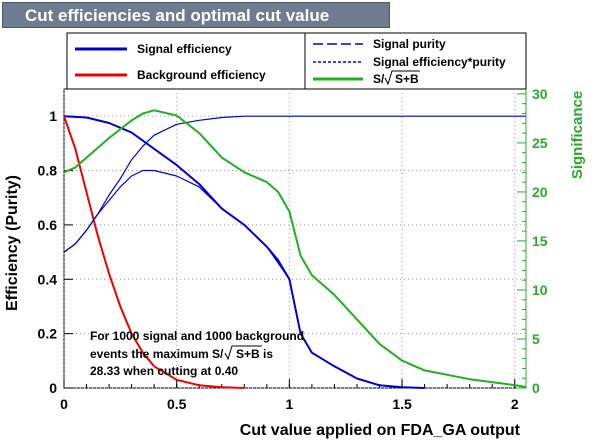 The width and height of the screenshot is (598, 443). Describe the element at coordinates (577, 135) in the screenshot. I see `y-axis-title-right: Significance` at that location.